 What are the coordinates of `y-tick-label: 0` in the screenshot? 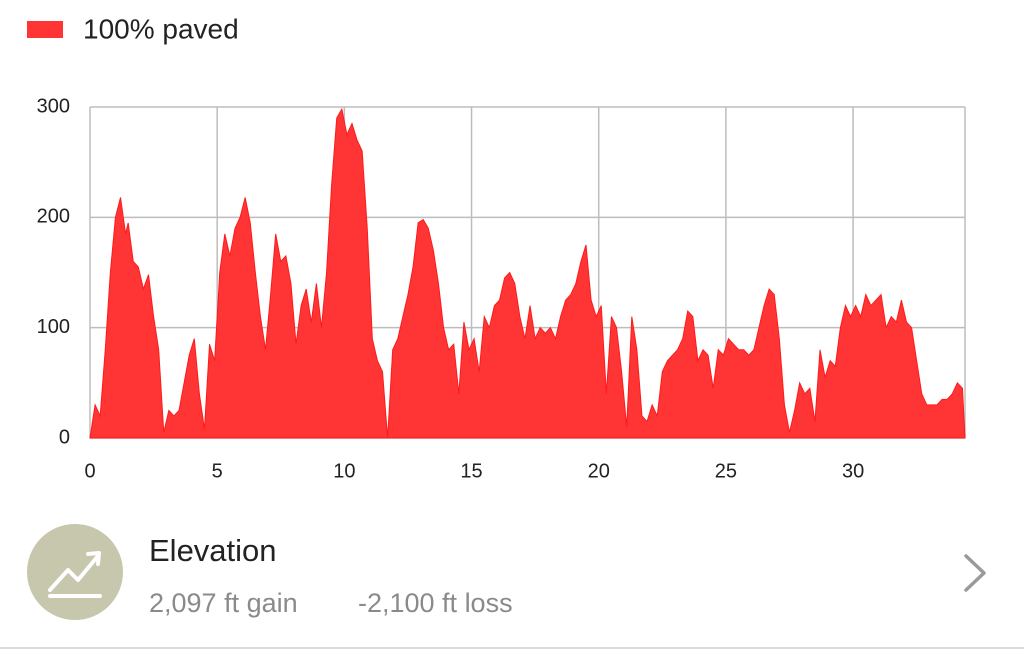 It's located at (64, 437).